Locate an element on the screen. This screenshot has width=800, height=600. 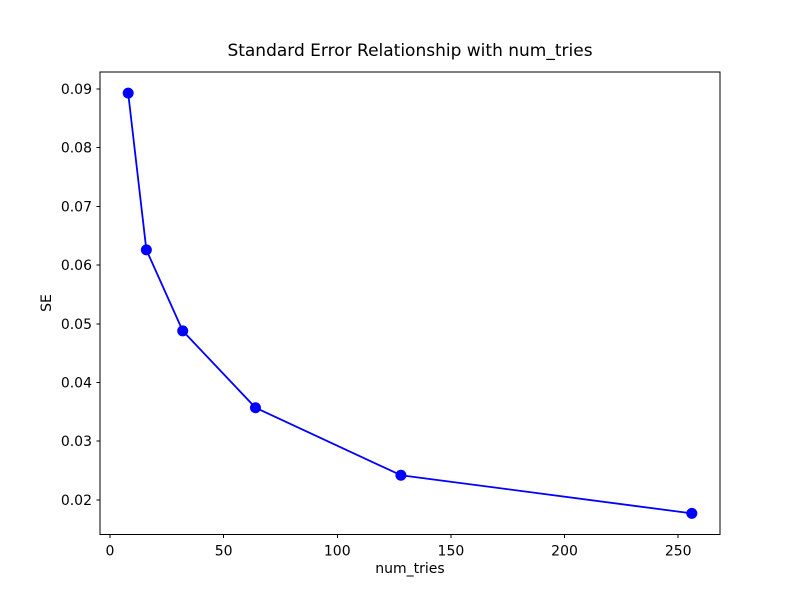
y-tick-label: 0.03 is located at coordinates (76, 442).